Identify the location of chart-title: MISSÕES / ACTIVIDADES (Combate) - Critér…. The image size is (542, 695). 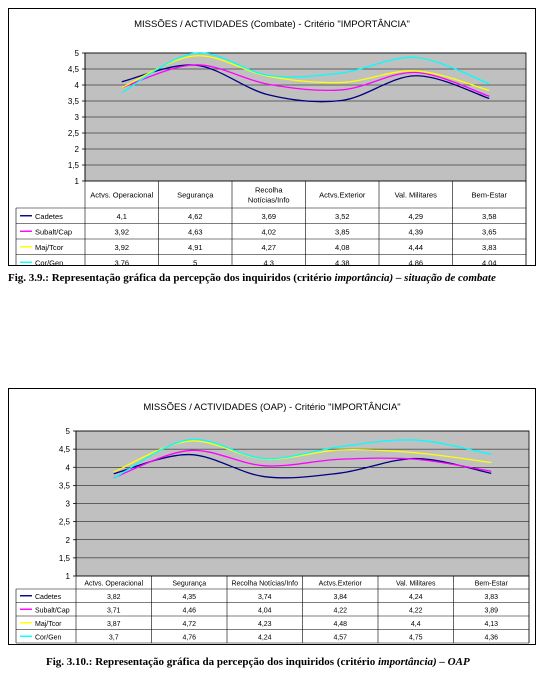
(272, 24).